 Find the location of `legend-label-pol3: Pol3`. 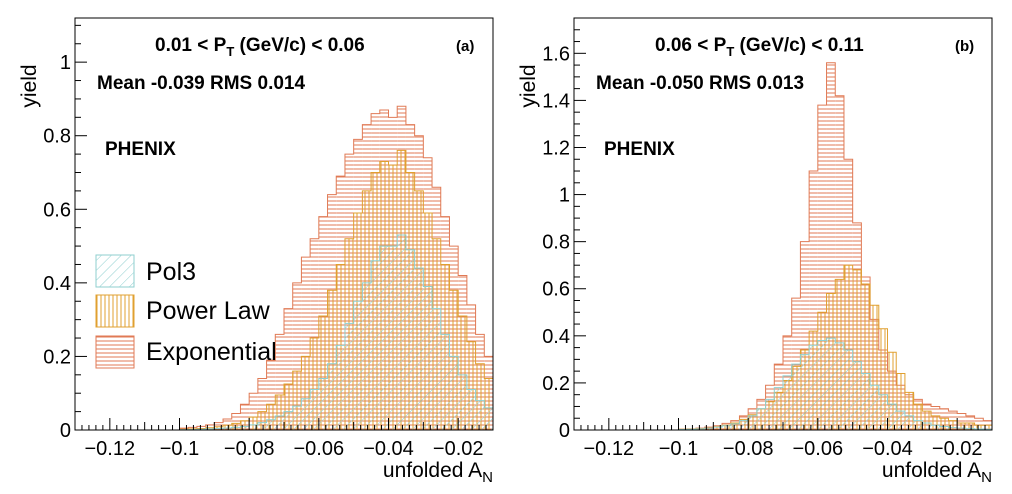

legend-label-pol3: Pol3 is located at coordinates (171, 272).